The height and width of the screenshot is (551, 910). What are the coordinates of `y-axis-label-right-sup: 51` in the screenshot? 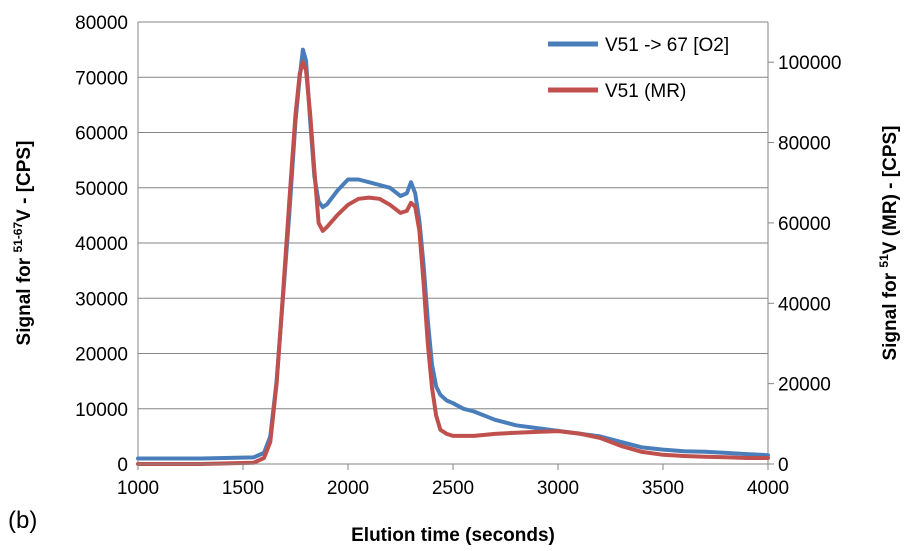 It's located at (884, 261).